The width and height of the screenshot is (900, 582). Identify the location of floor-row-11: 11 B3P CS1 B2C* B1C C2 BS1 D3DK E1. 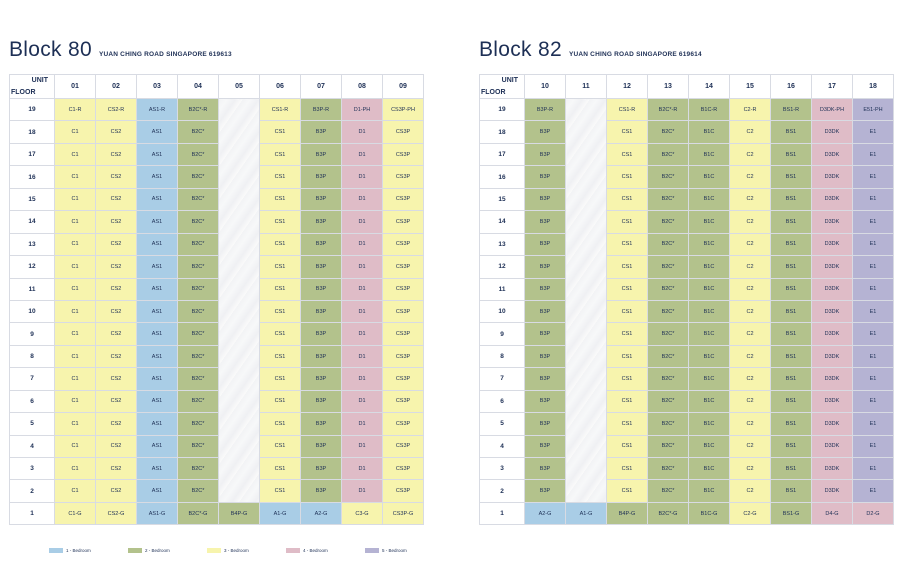
(686, 289).